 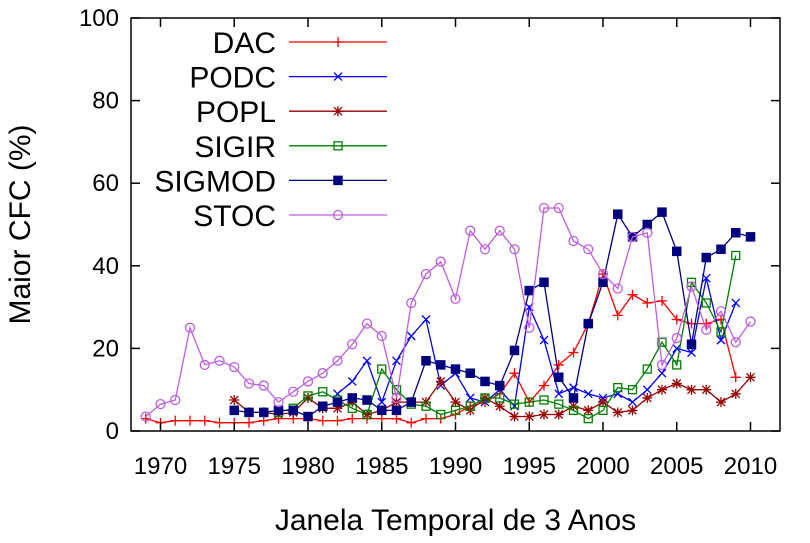 I want to click on x-tick-label: 1985, so click(x=381, y=466).